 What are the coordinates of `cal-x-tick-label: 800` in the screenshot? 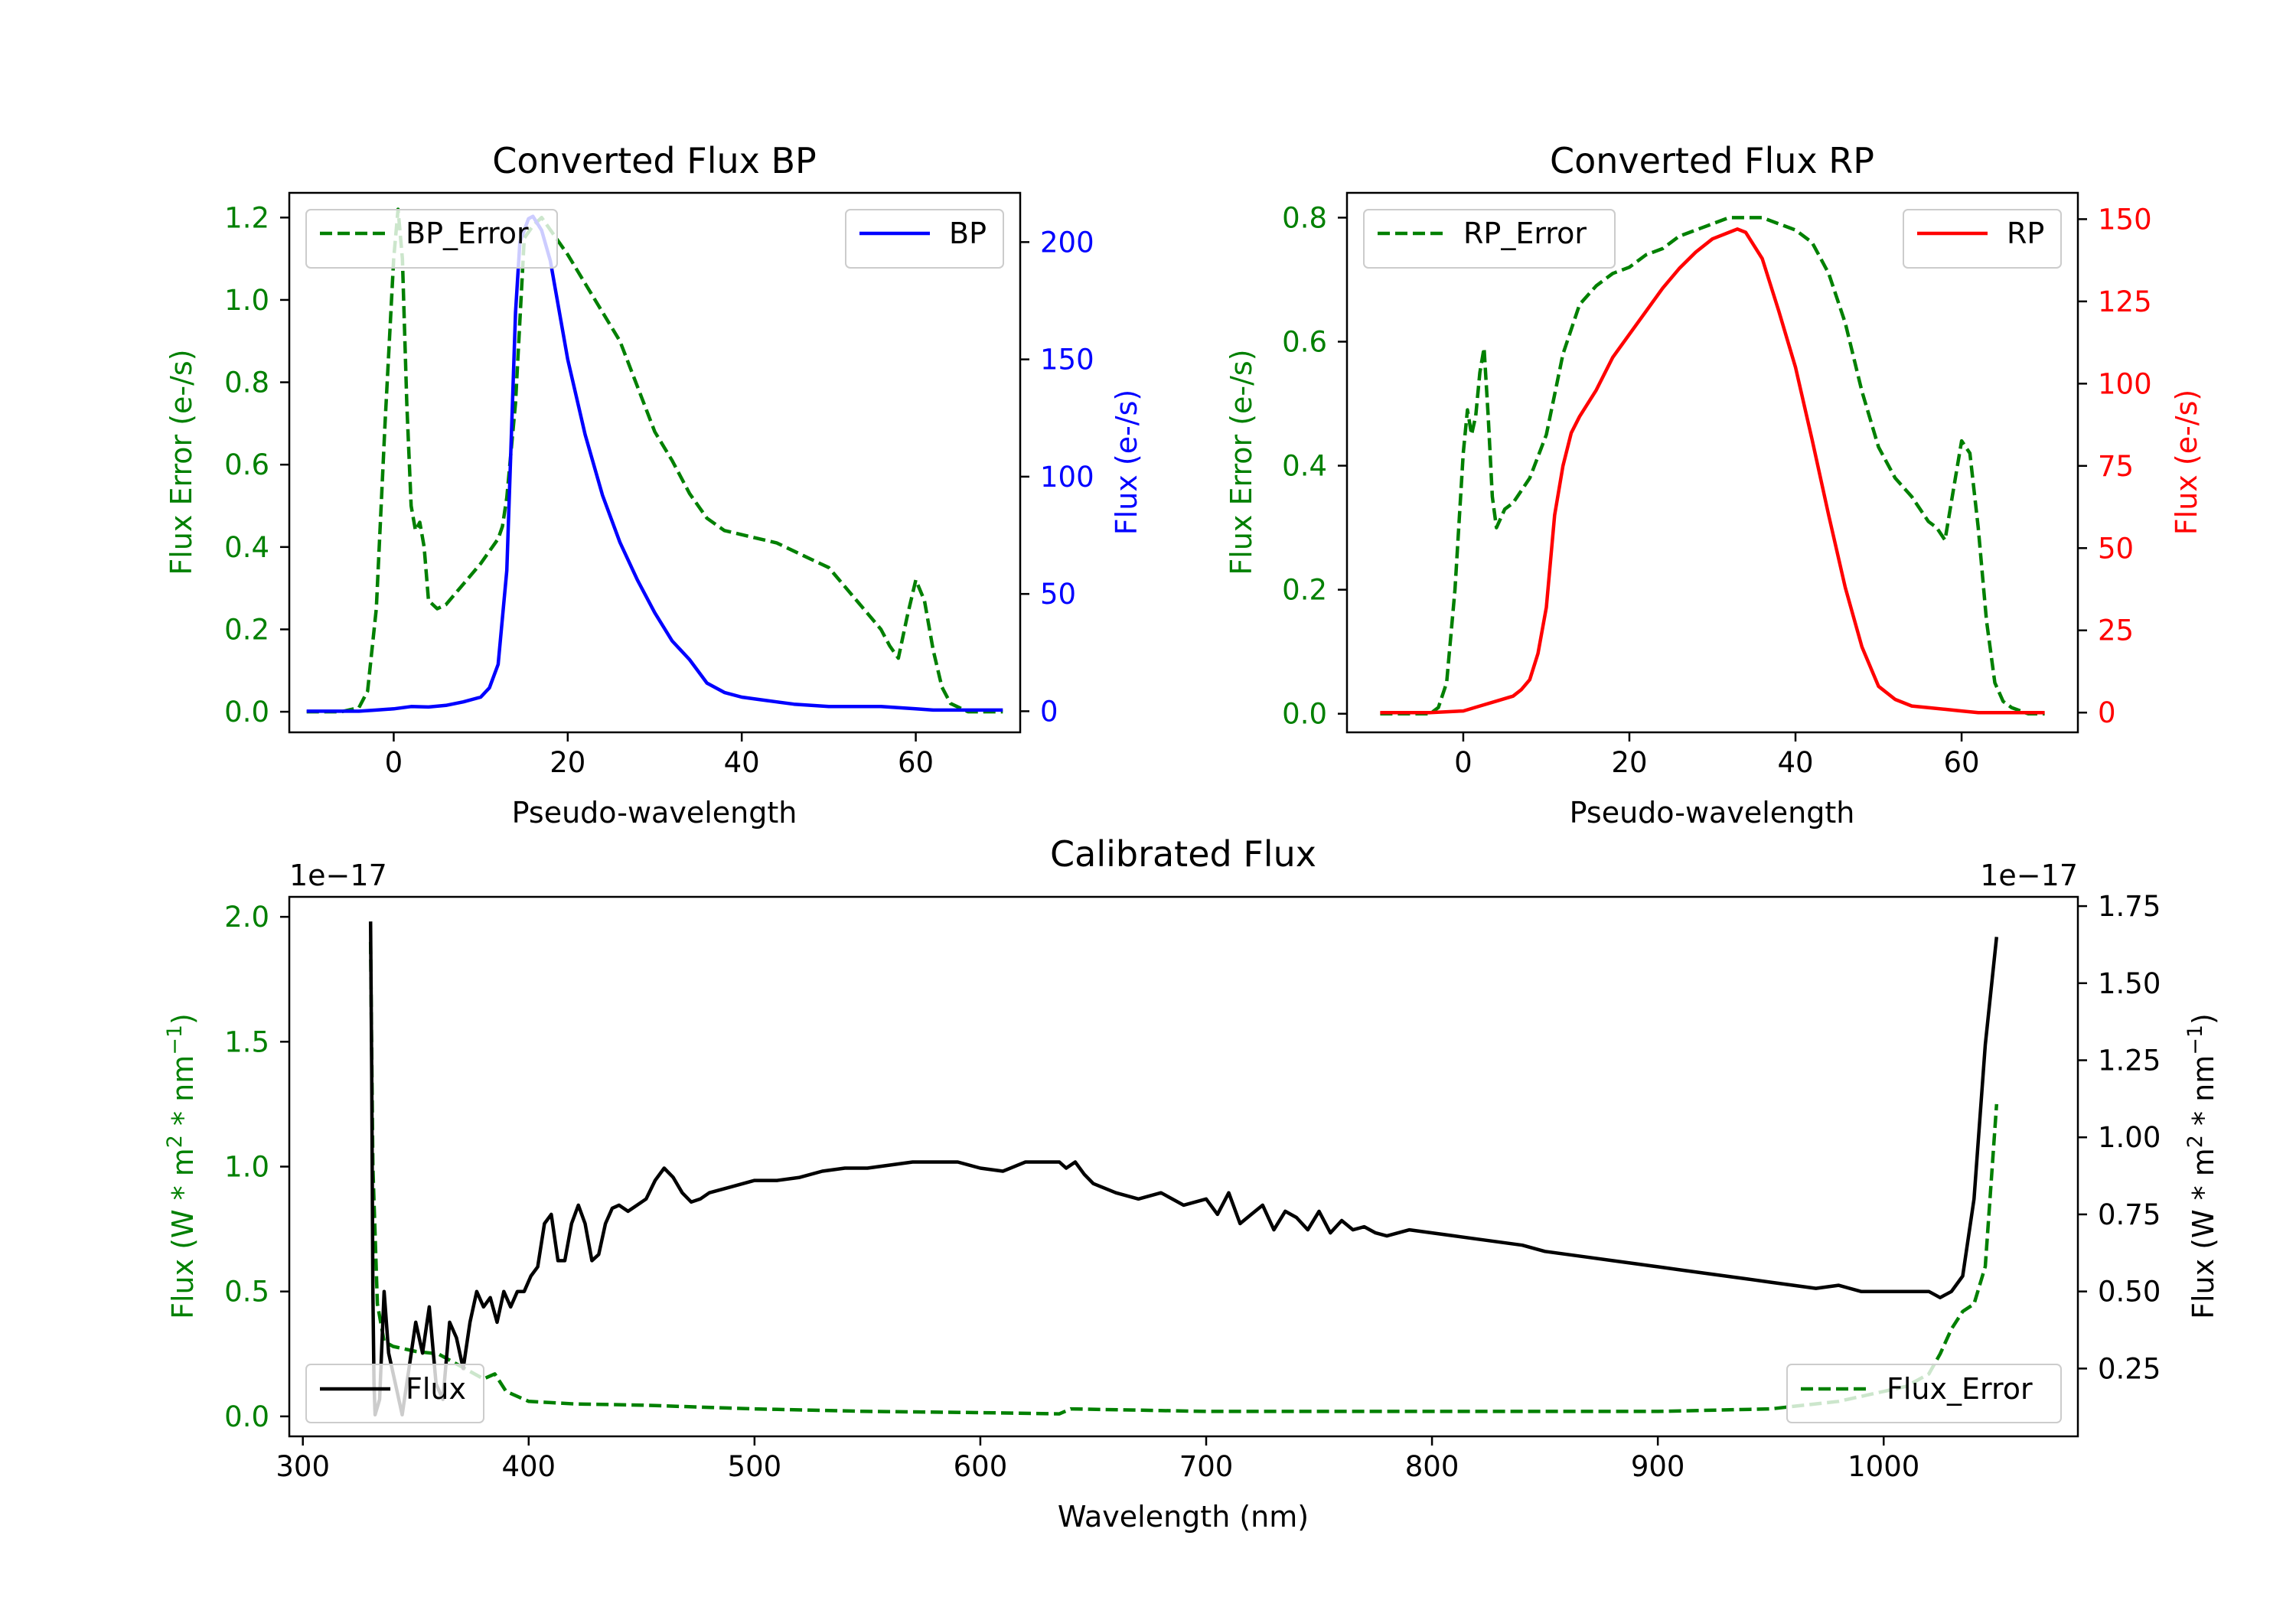 It's located at (1432, 1466).